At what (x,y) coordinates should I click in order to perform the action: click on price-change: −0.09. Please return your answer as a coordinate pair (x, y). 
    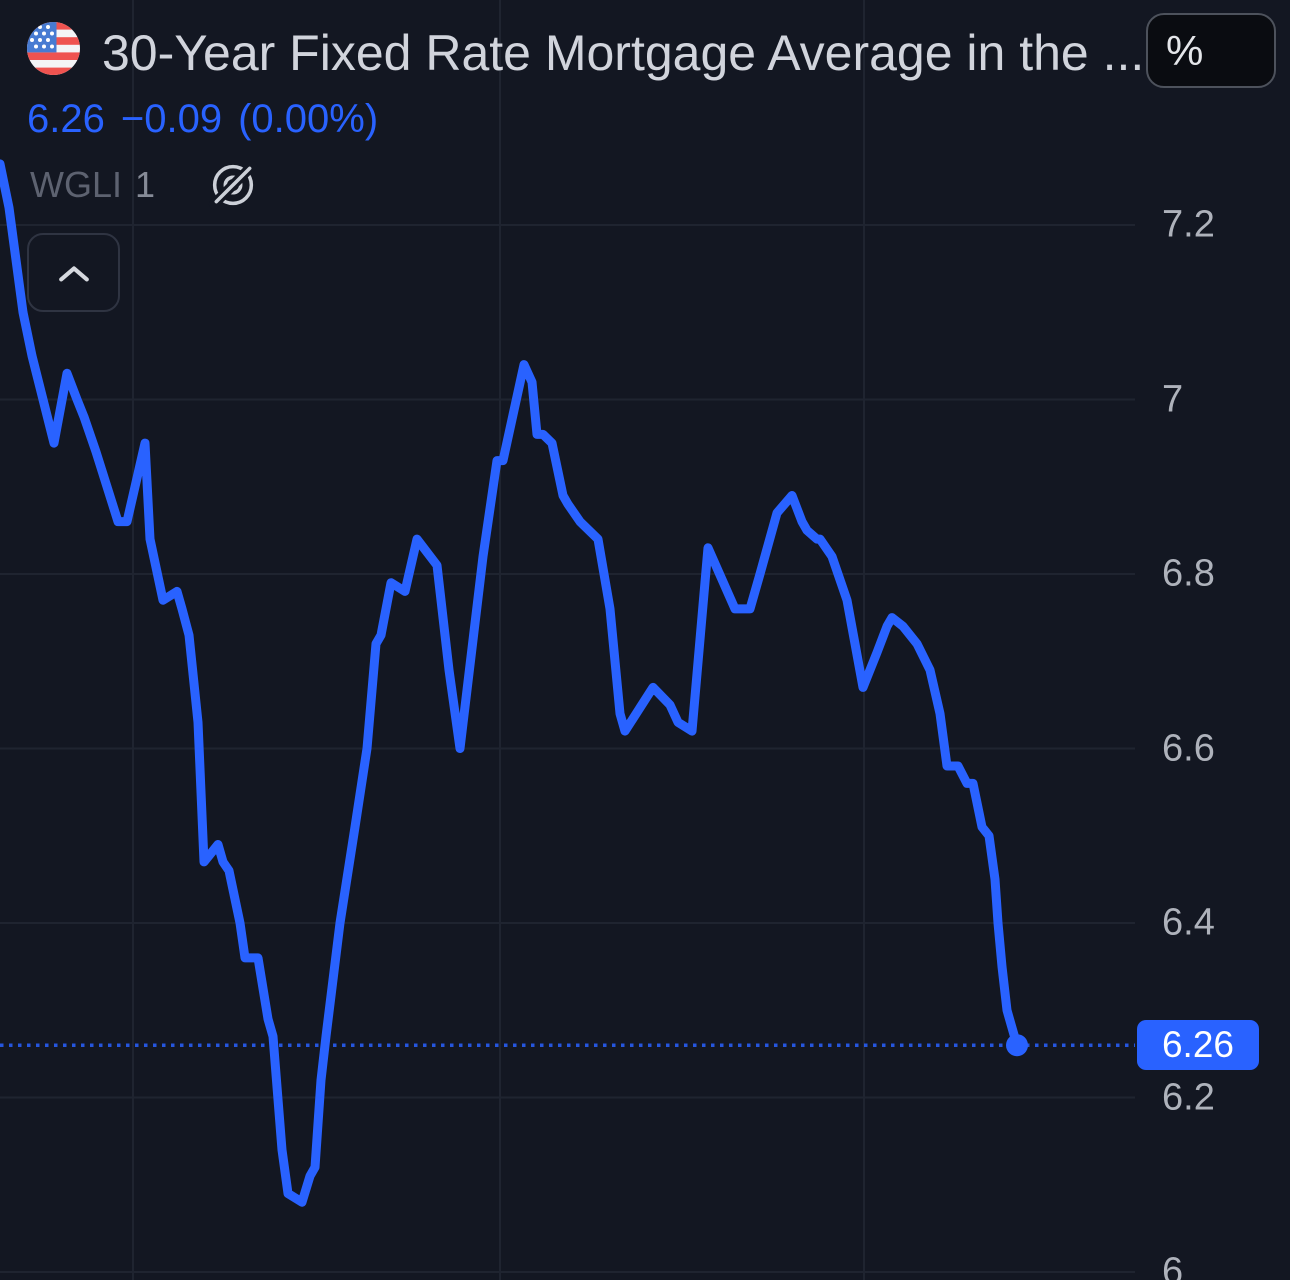
    Looking at the image, I should click on (171, 119).